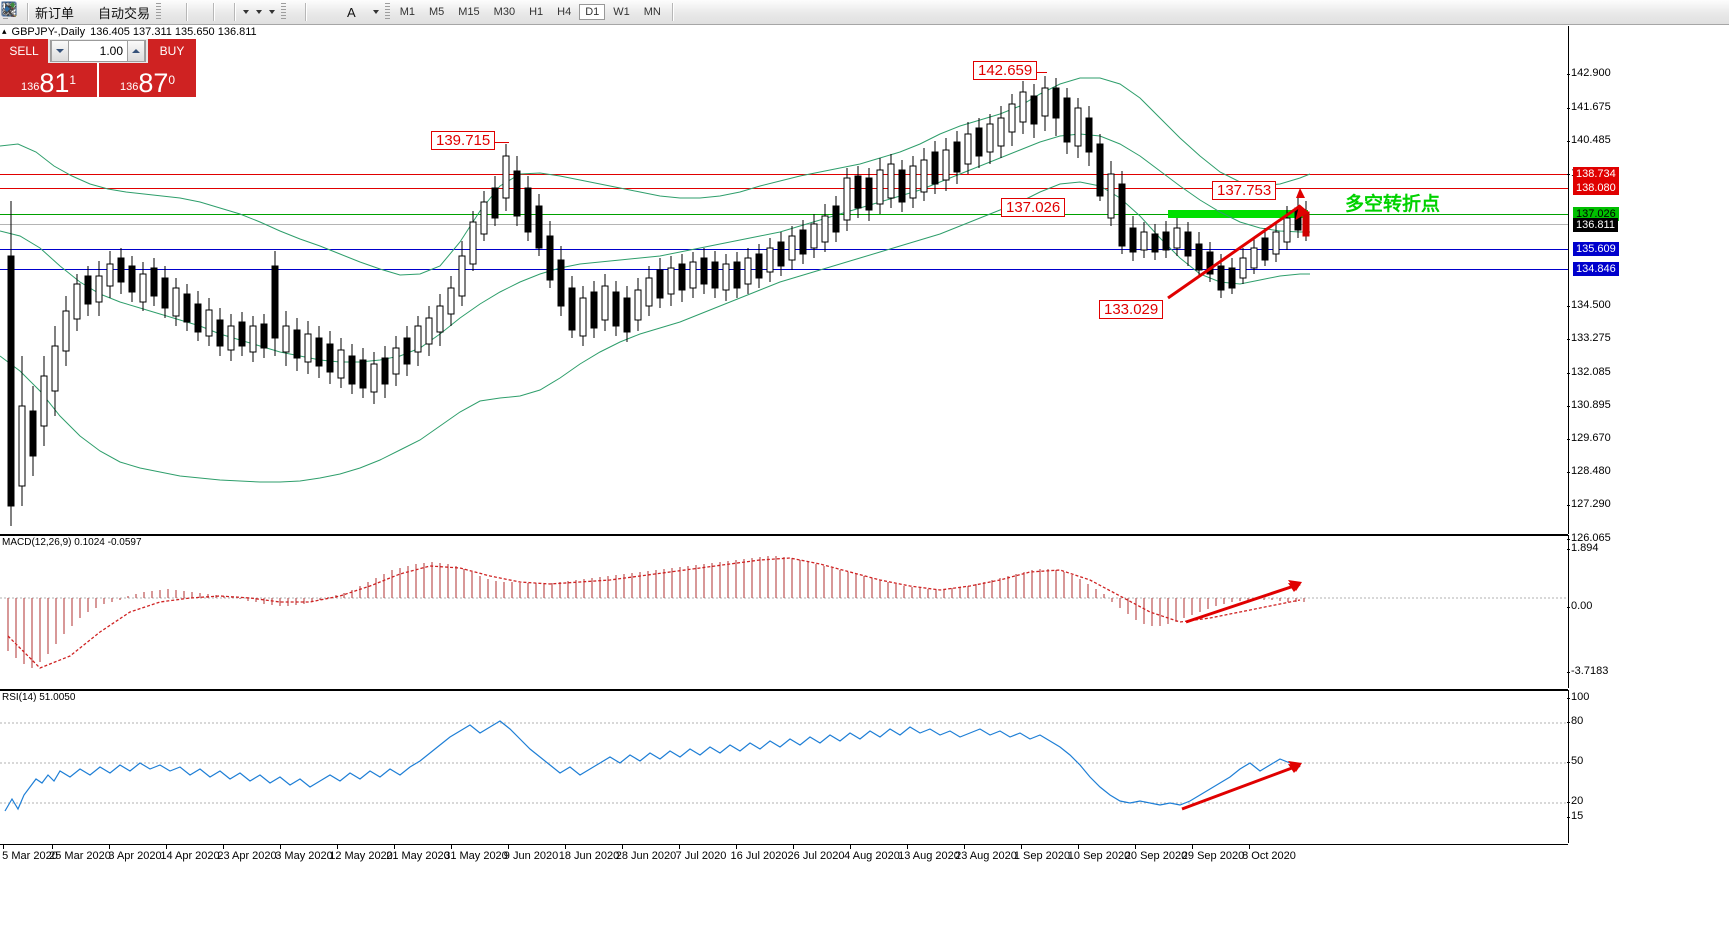  What do you see at coordinates (1583, 548) in the screenshot?
I see `macd-tick: 1.894` at bounding box center [1583, 548].